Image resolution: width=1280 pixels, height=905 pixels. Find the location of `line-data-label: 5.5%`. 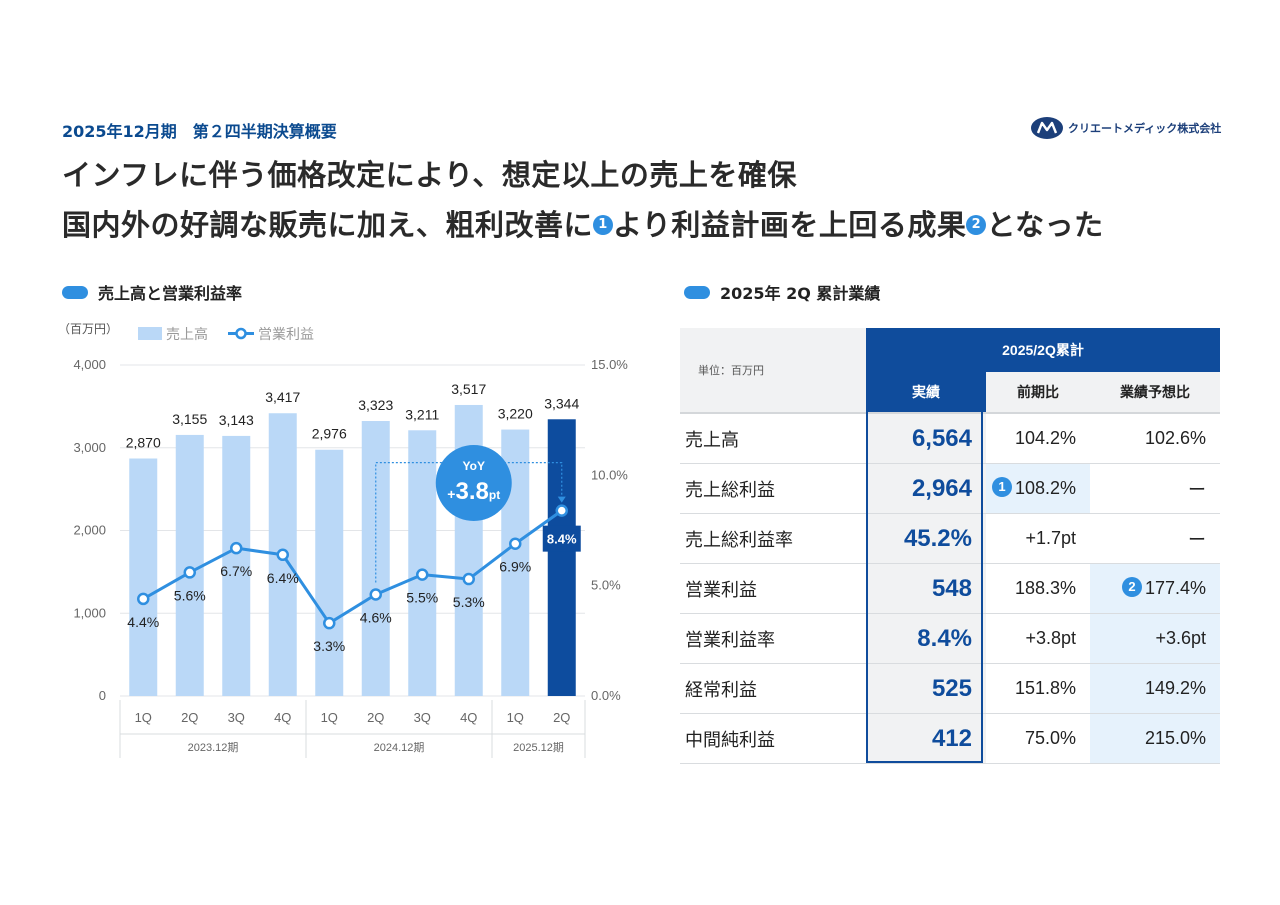

line-data-label: 5.5% is located at coordinates (422, 598).